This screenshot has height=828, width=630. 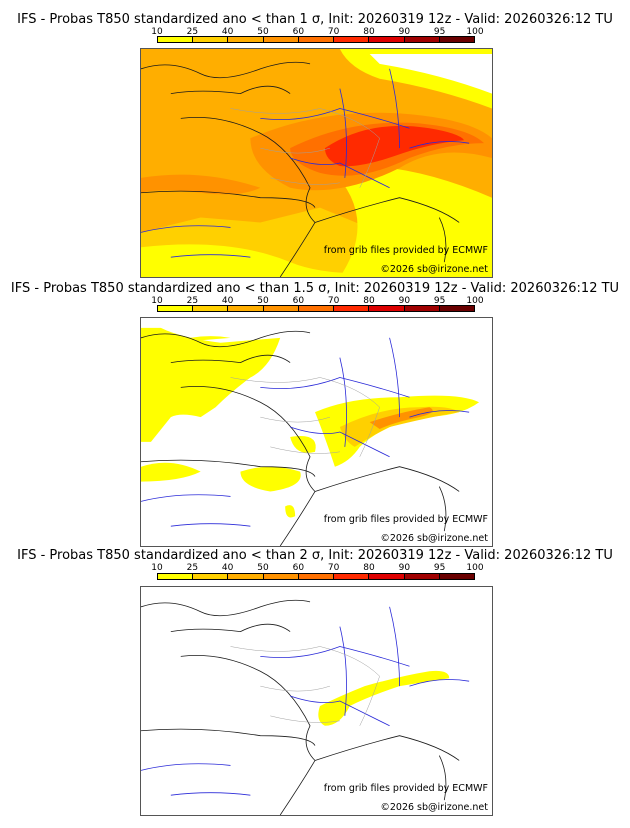 What do you see at coordinates (430, 73) in the screenshot?
I see `prob-fill-none` at bounding box center [430, 73].